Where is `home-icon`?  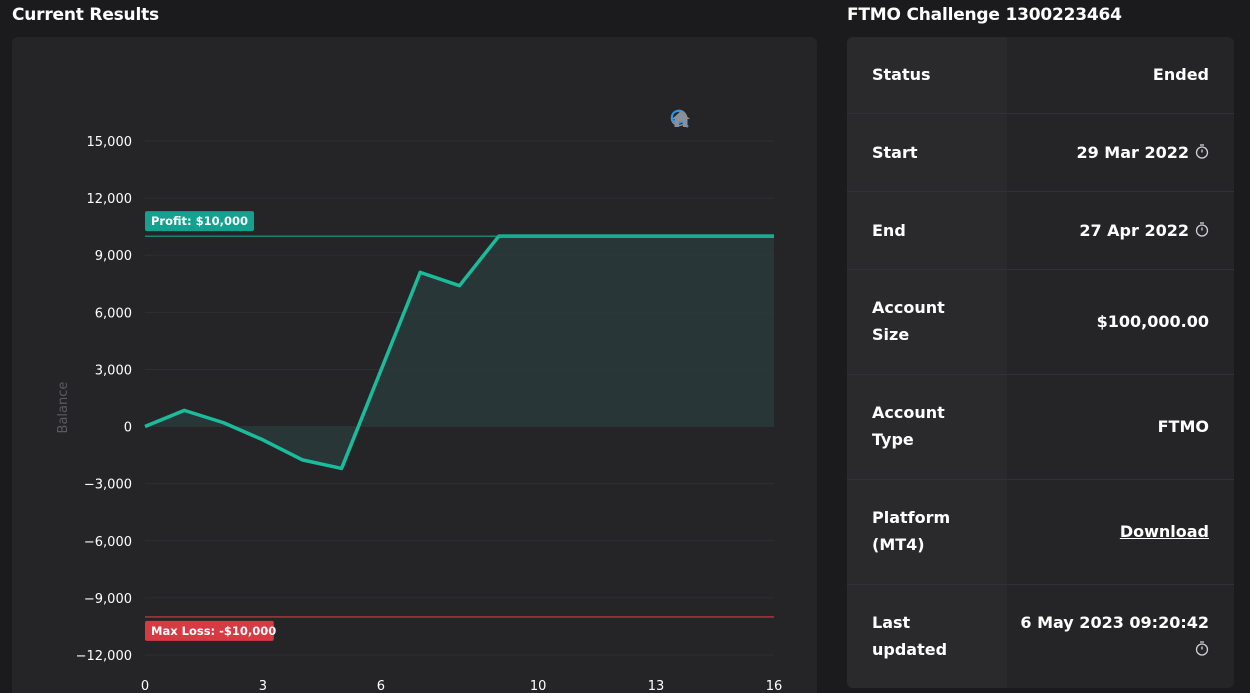 home-icon is located at coordinates (718, 121).